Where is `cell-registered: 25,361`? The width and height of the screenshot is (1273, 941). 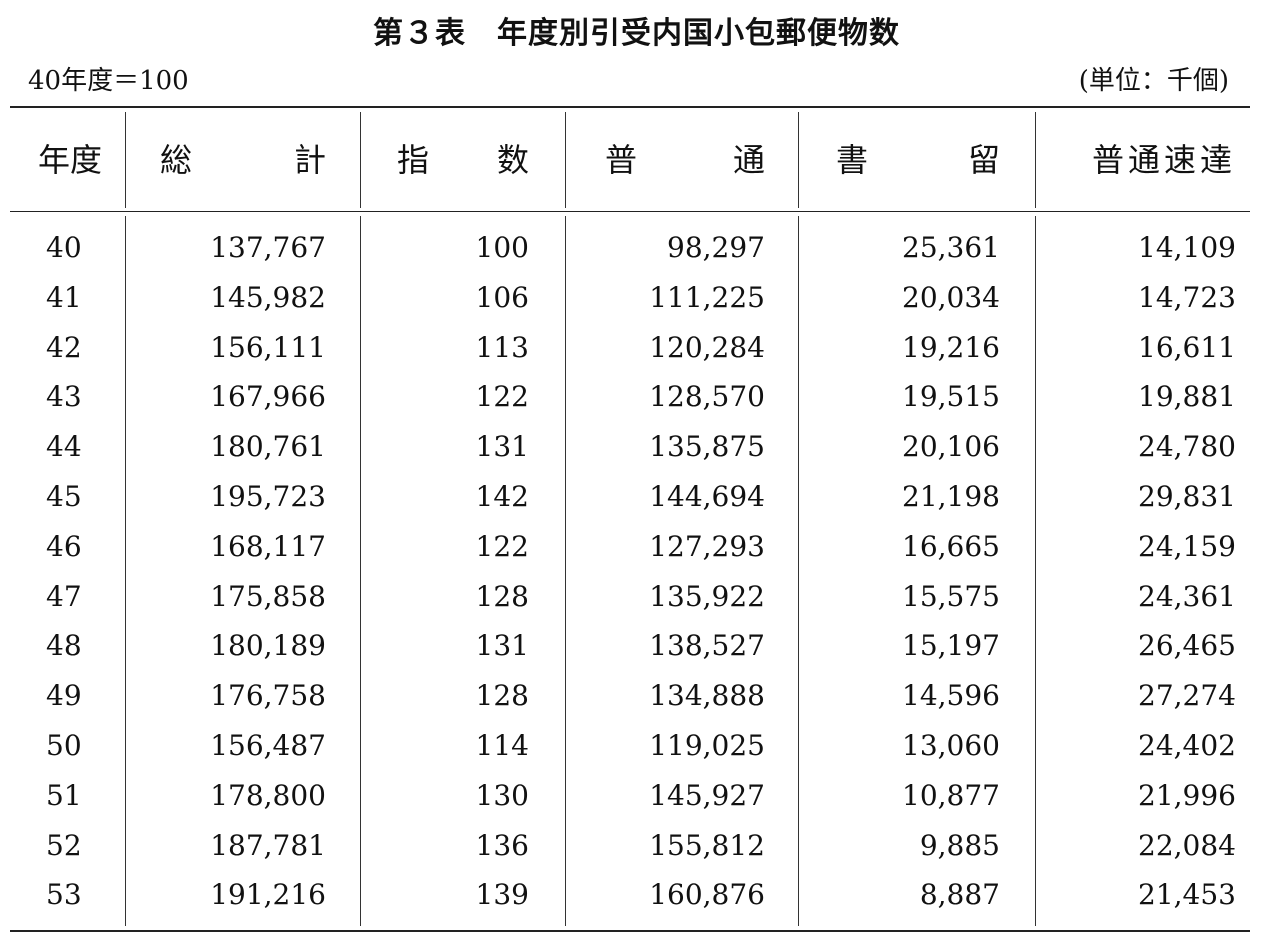
cell-registered: 25,361 is located at coordinates (951, 247).